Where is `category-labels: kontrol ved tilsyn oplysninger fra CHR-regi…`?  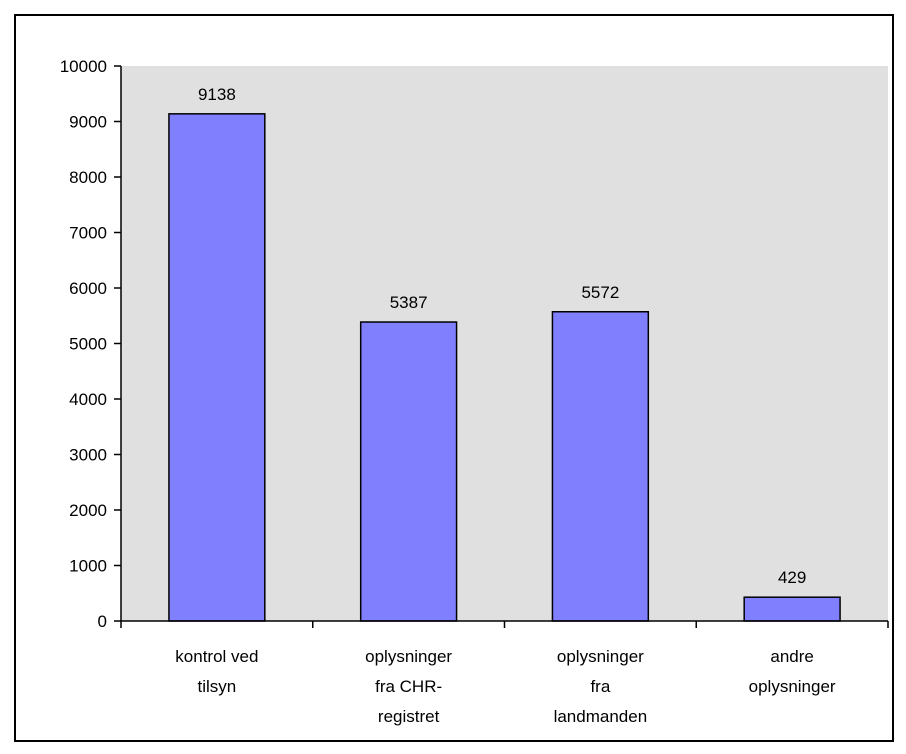
category-labels: kontrol ved tilsyn oplysninger fra CHR-regi… is located at coordinates (505, 686).